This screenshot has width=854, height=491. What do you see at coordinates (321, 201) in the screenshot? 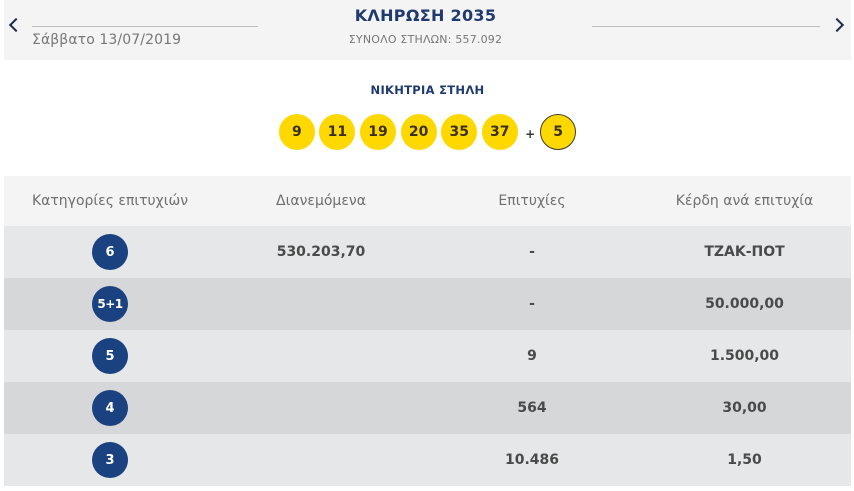
I see `header-distributed: Διανεμόμενα` at bounding box center [321, 201].